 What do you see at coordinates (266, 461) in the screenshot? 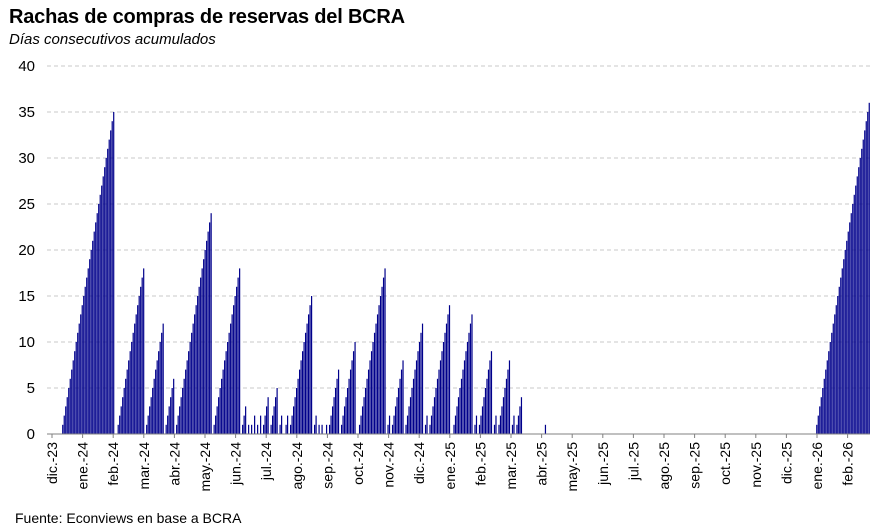
I see `x-tick-label: jul.-24` at bounding box center [266, 461].